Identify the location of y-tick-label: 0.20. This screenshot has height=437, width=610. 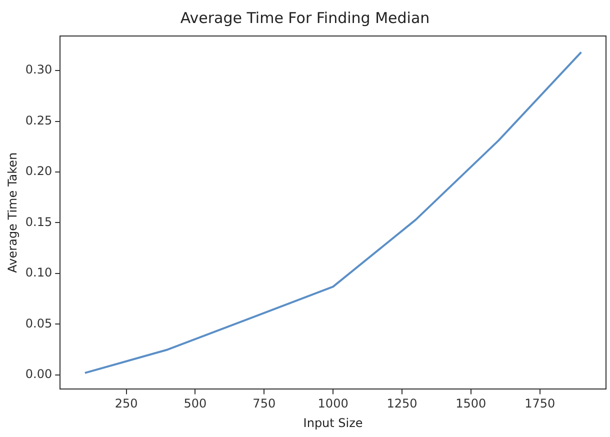
(38, 171).